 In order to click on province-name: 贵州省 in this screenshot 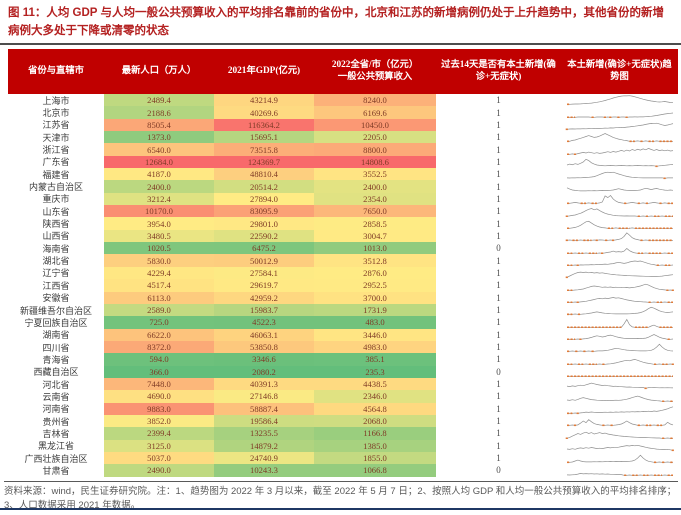, I will do `click(56, 421)`.